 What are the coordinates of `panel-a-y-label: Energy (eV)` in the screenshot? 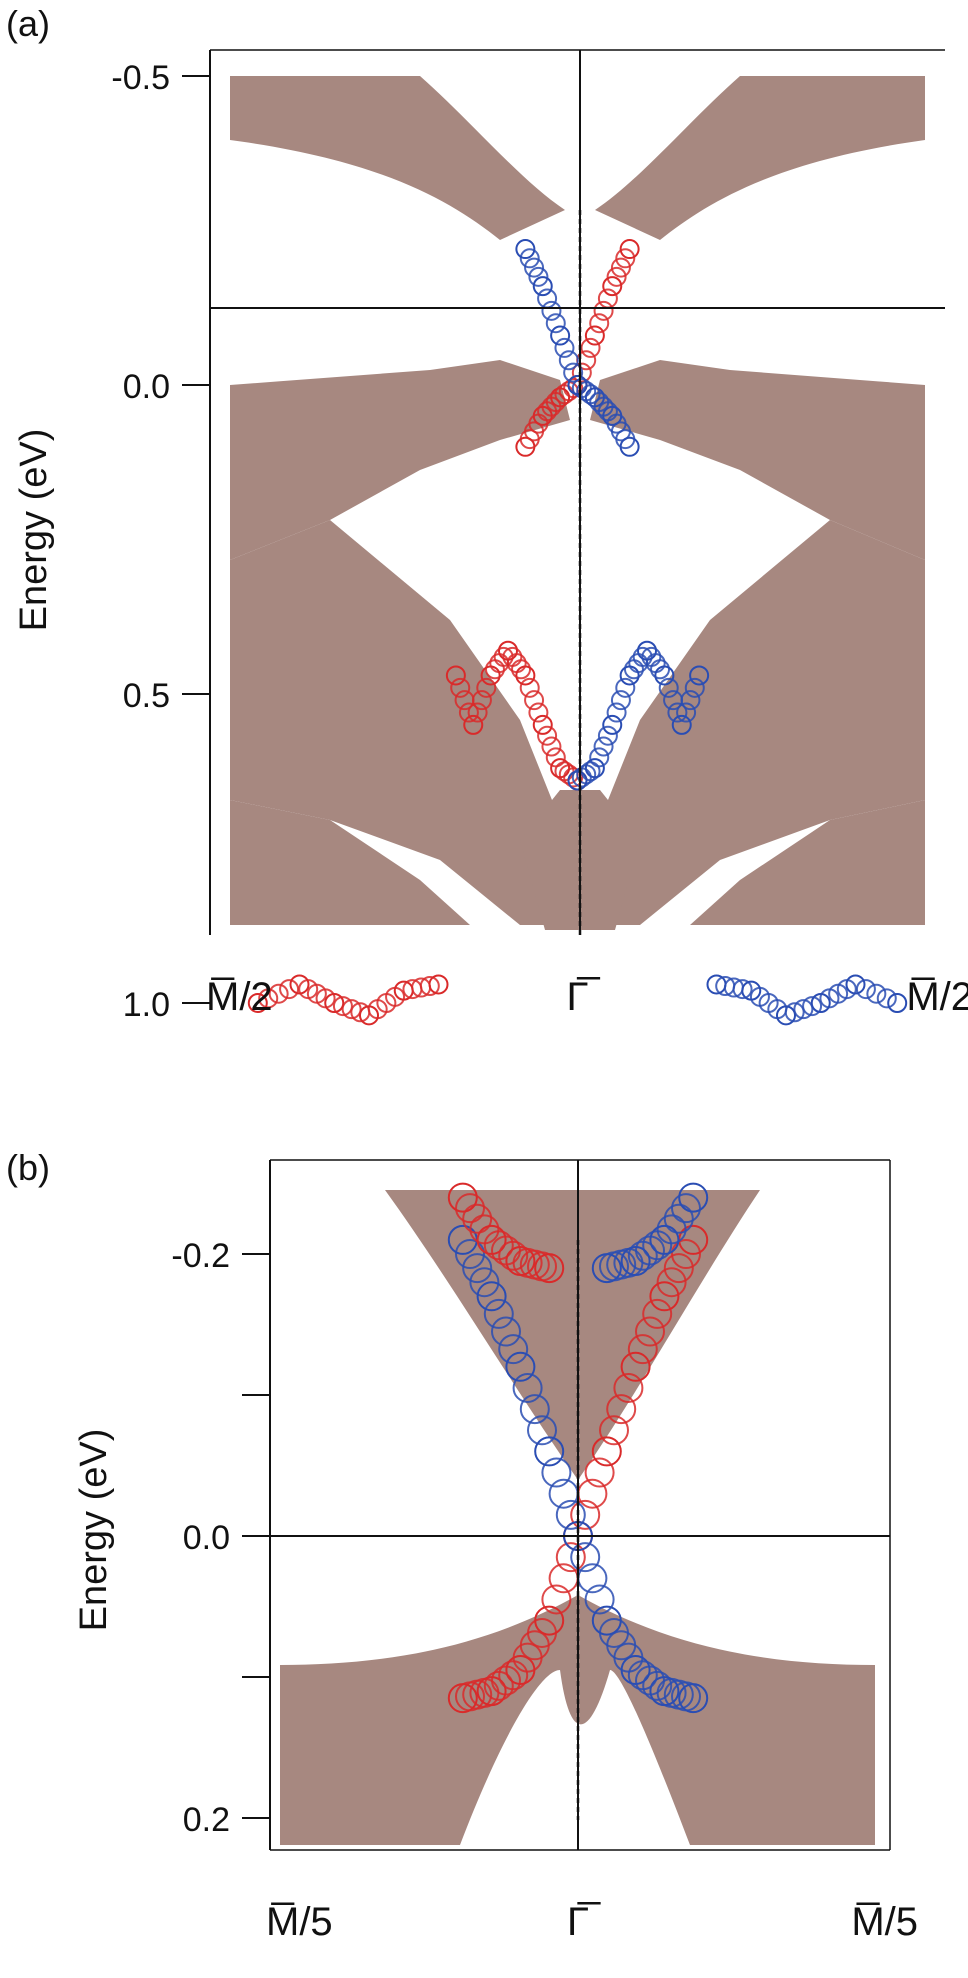 It's located at (34, 530).